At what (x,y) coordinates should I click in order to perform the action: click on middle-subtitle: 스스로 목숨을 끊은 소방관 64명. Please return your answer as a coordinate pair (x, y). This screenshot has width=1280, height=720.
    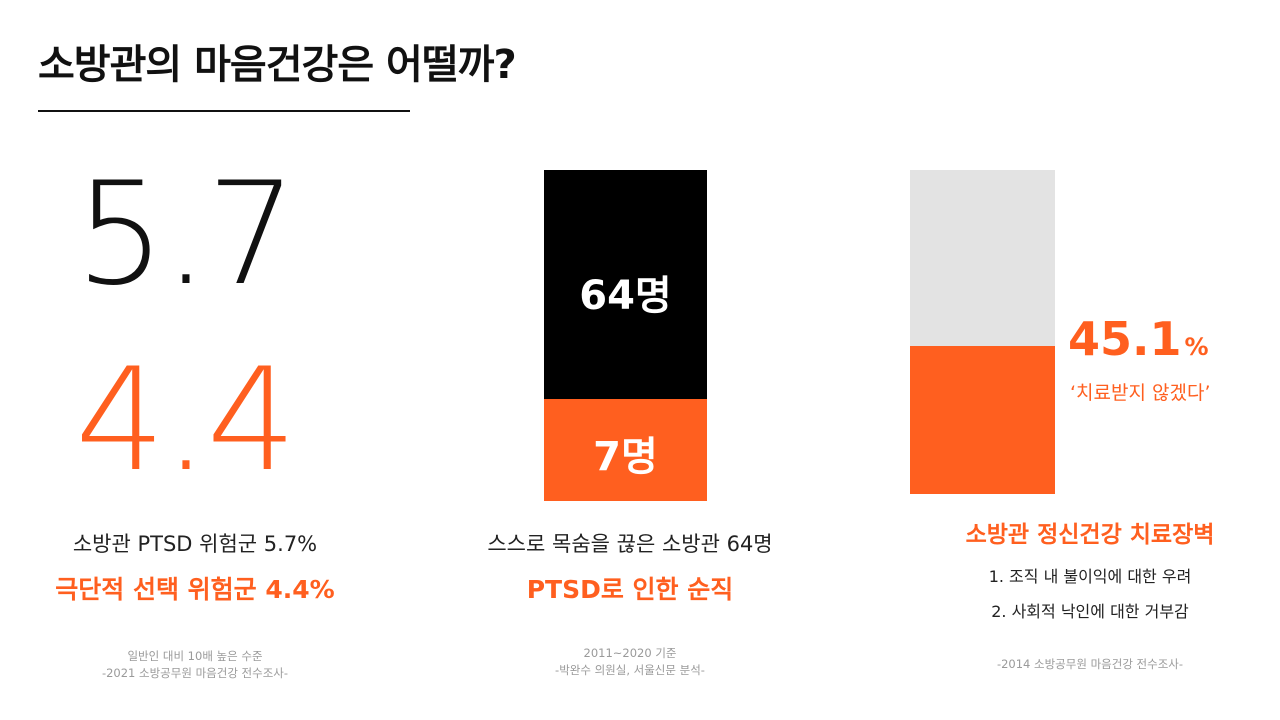
    Looking at the image, I should click on (630, 544).